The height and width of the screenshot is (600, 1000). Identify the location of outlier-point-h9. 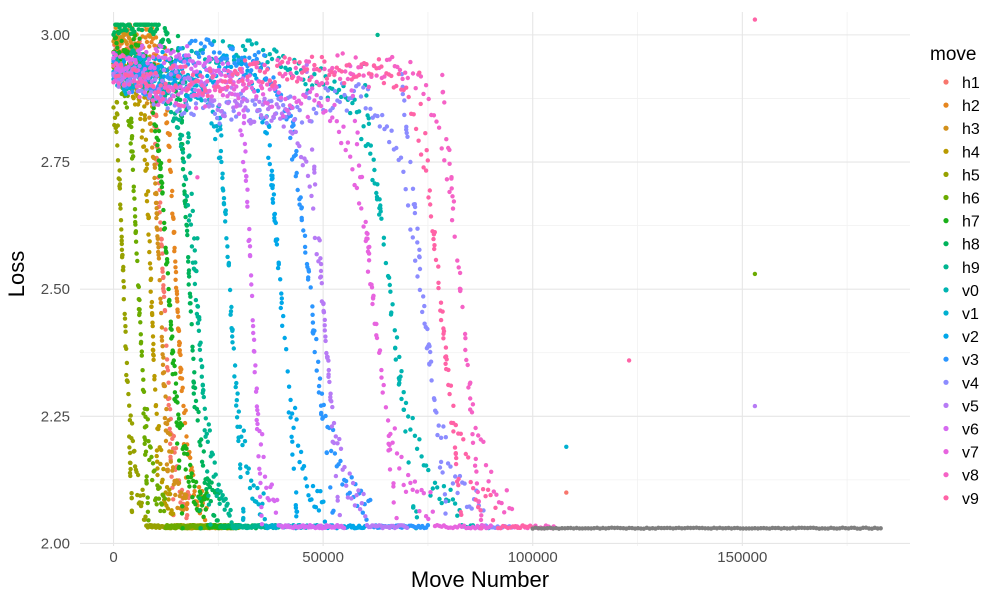
(197, 238).